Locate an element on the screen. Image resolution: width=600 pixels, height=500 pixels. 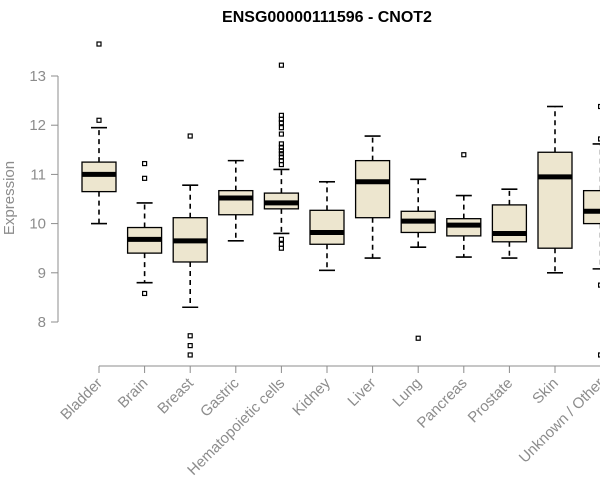
y-tick-label: 13 is located at coordinates (37, 76).